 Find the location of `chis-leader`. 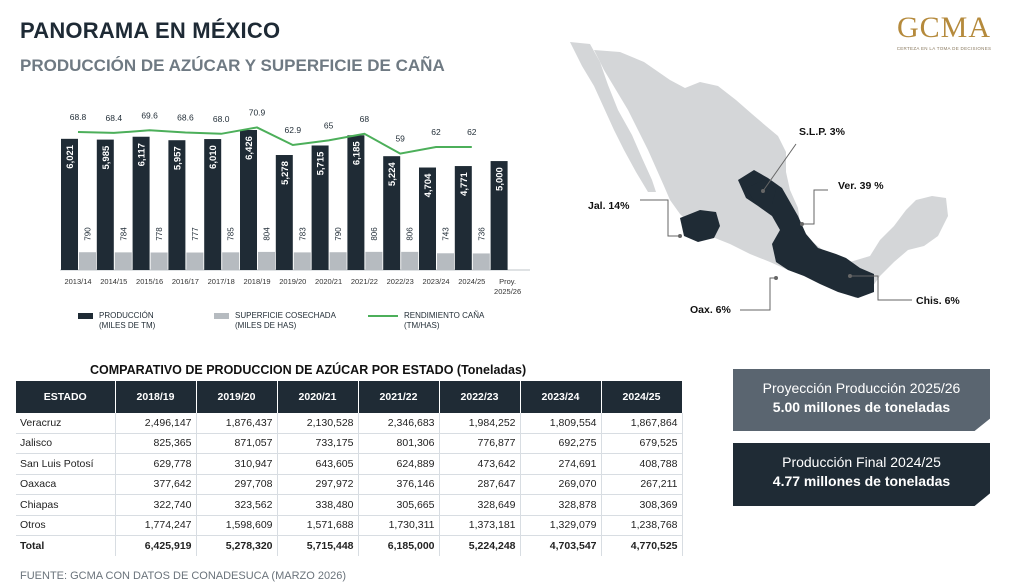

chis-leader is located at coordinates (881, 288).